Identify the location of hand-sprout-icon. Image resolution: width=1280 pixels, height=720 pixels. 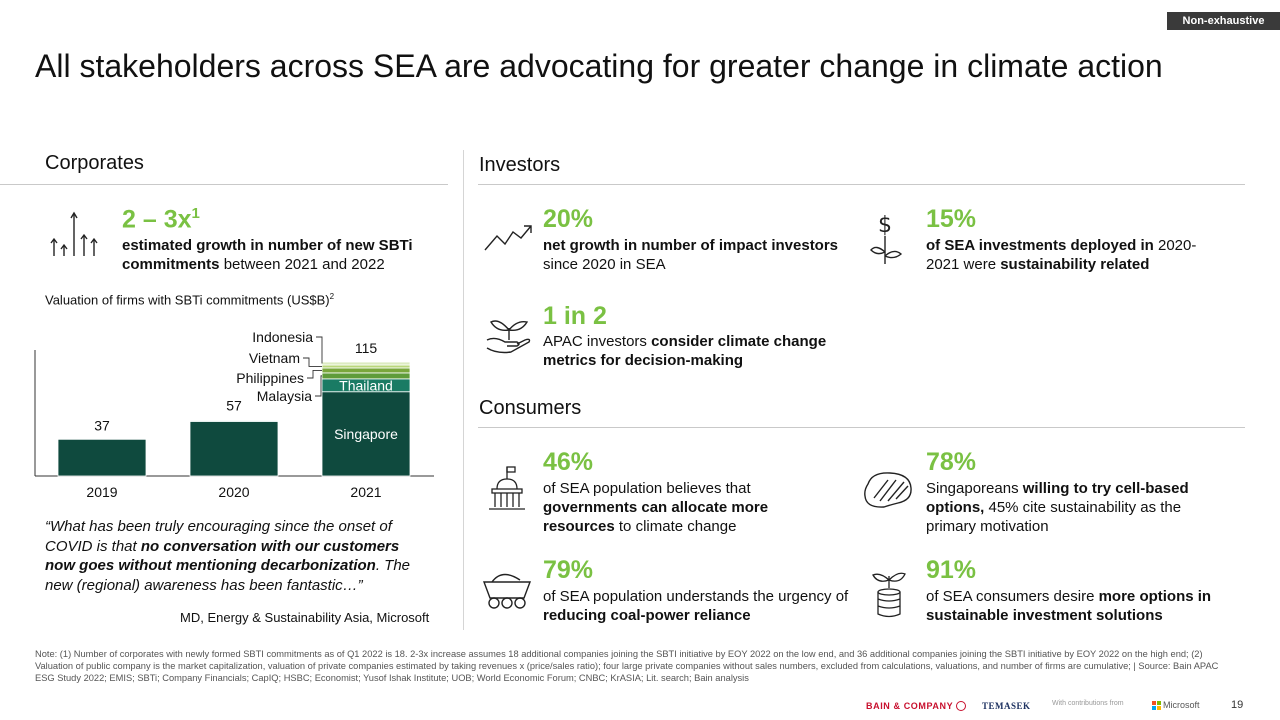
(509, 336).